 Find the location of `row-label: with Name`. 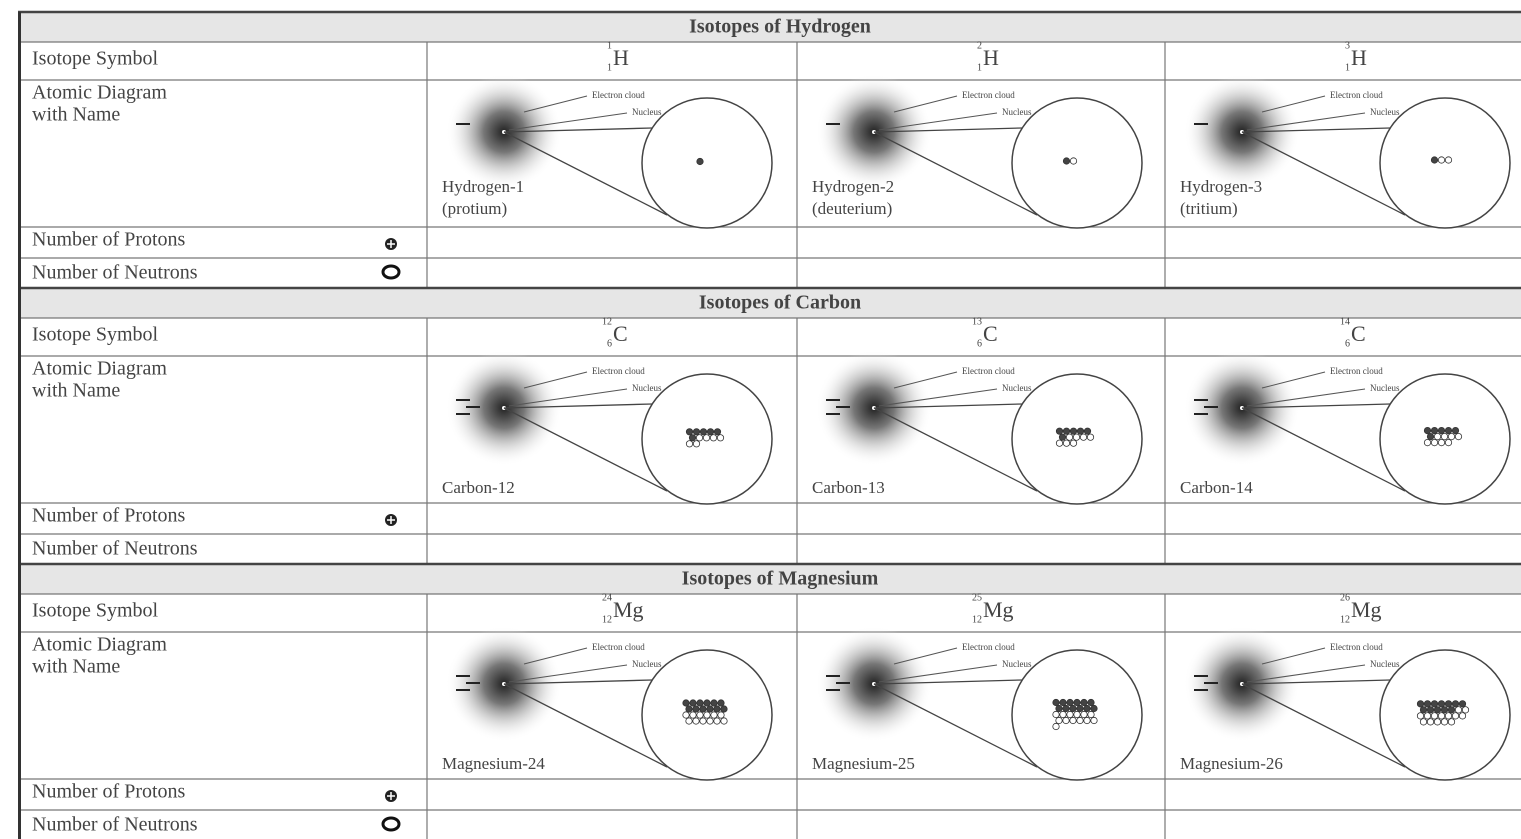

row-label: with Name is located at coordinates (76, 115).